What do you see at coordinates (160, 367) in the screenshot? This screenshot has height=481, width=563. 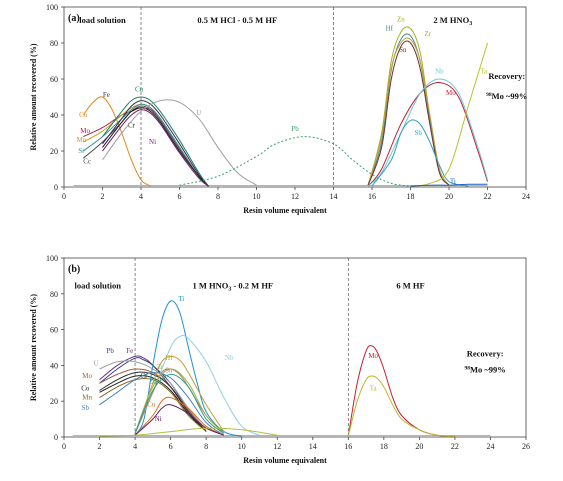 I see `series-label-zr: Zr` at bounding box center [160, 367].